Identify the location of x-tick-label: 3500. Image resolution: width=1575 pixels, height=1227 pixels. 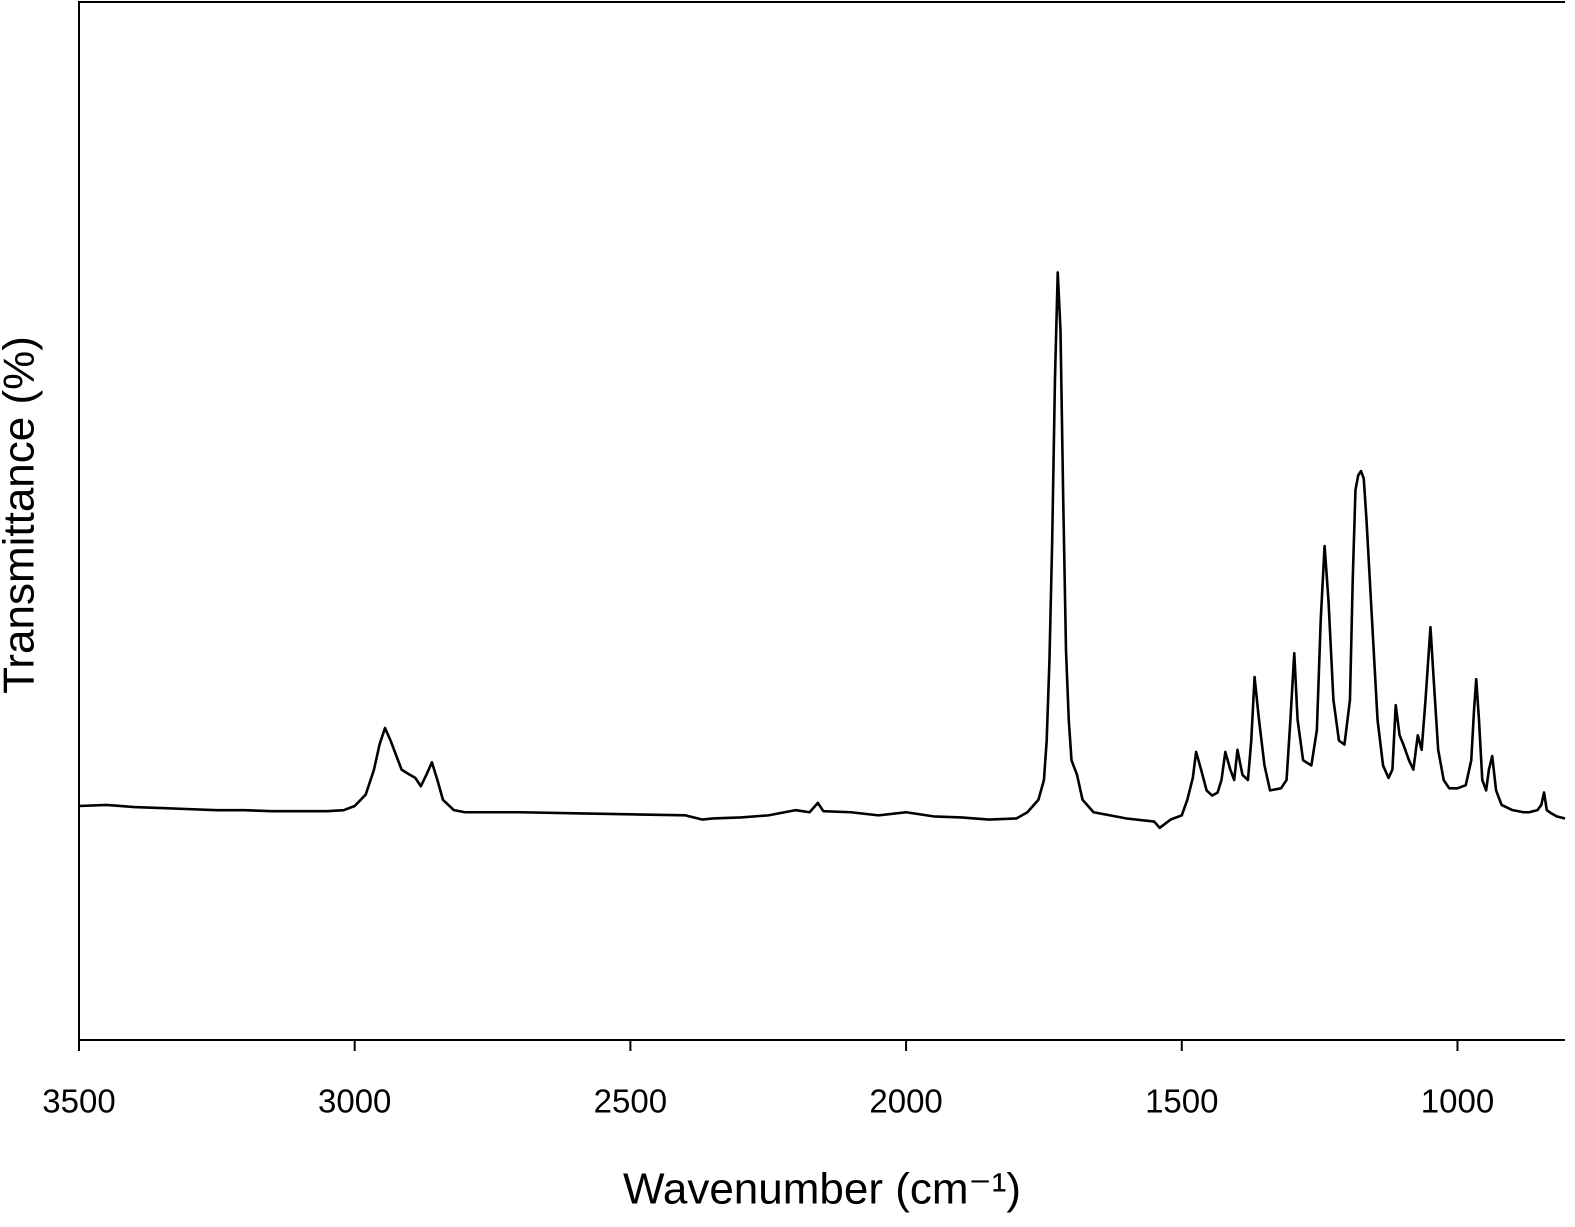
(78, 1101).